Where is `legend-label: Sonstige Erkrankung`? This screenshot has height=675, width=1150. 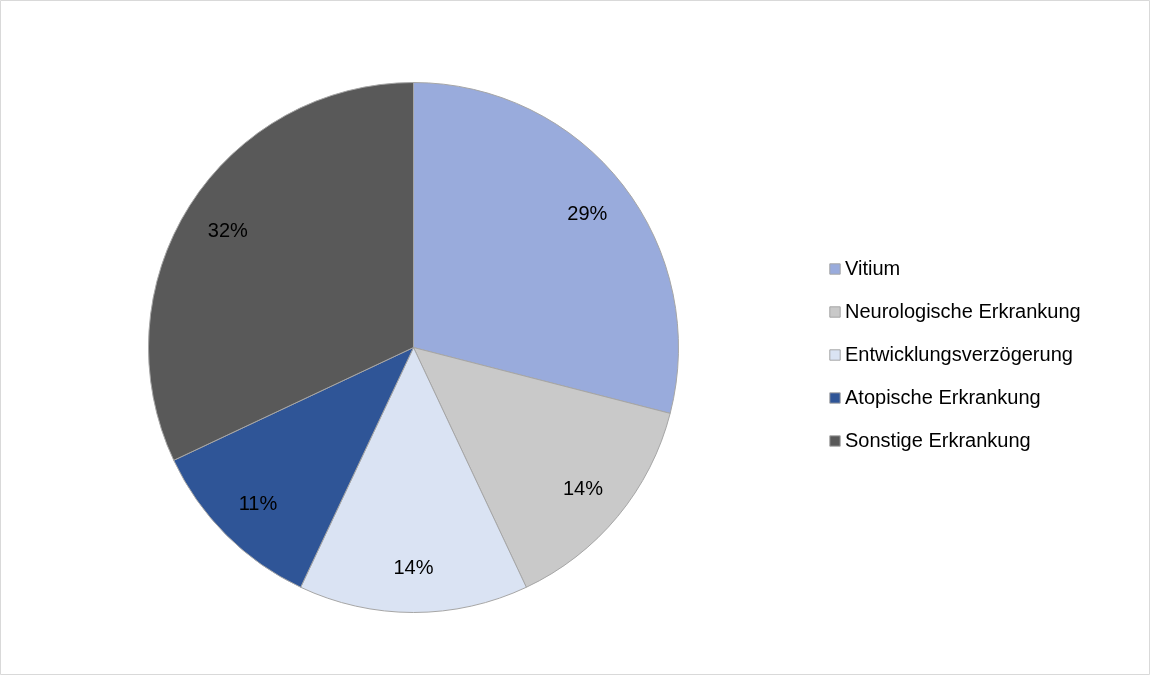 legend-label: Sonstige Erkrankung is located at coordinates (938, 440).